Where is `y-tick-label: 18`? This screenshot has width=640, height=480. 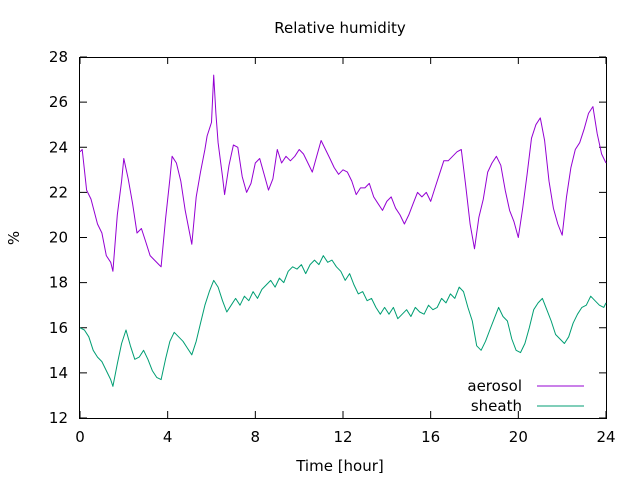 y-tick-label: 18 is located at coordinates (58, 283).